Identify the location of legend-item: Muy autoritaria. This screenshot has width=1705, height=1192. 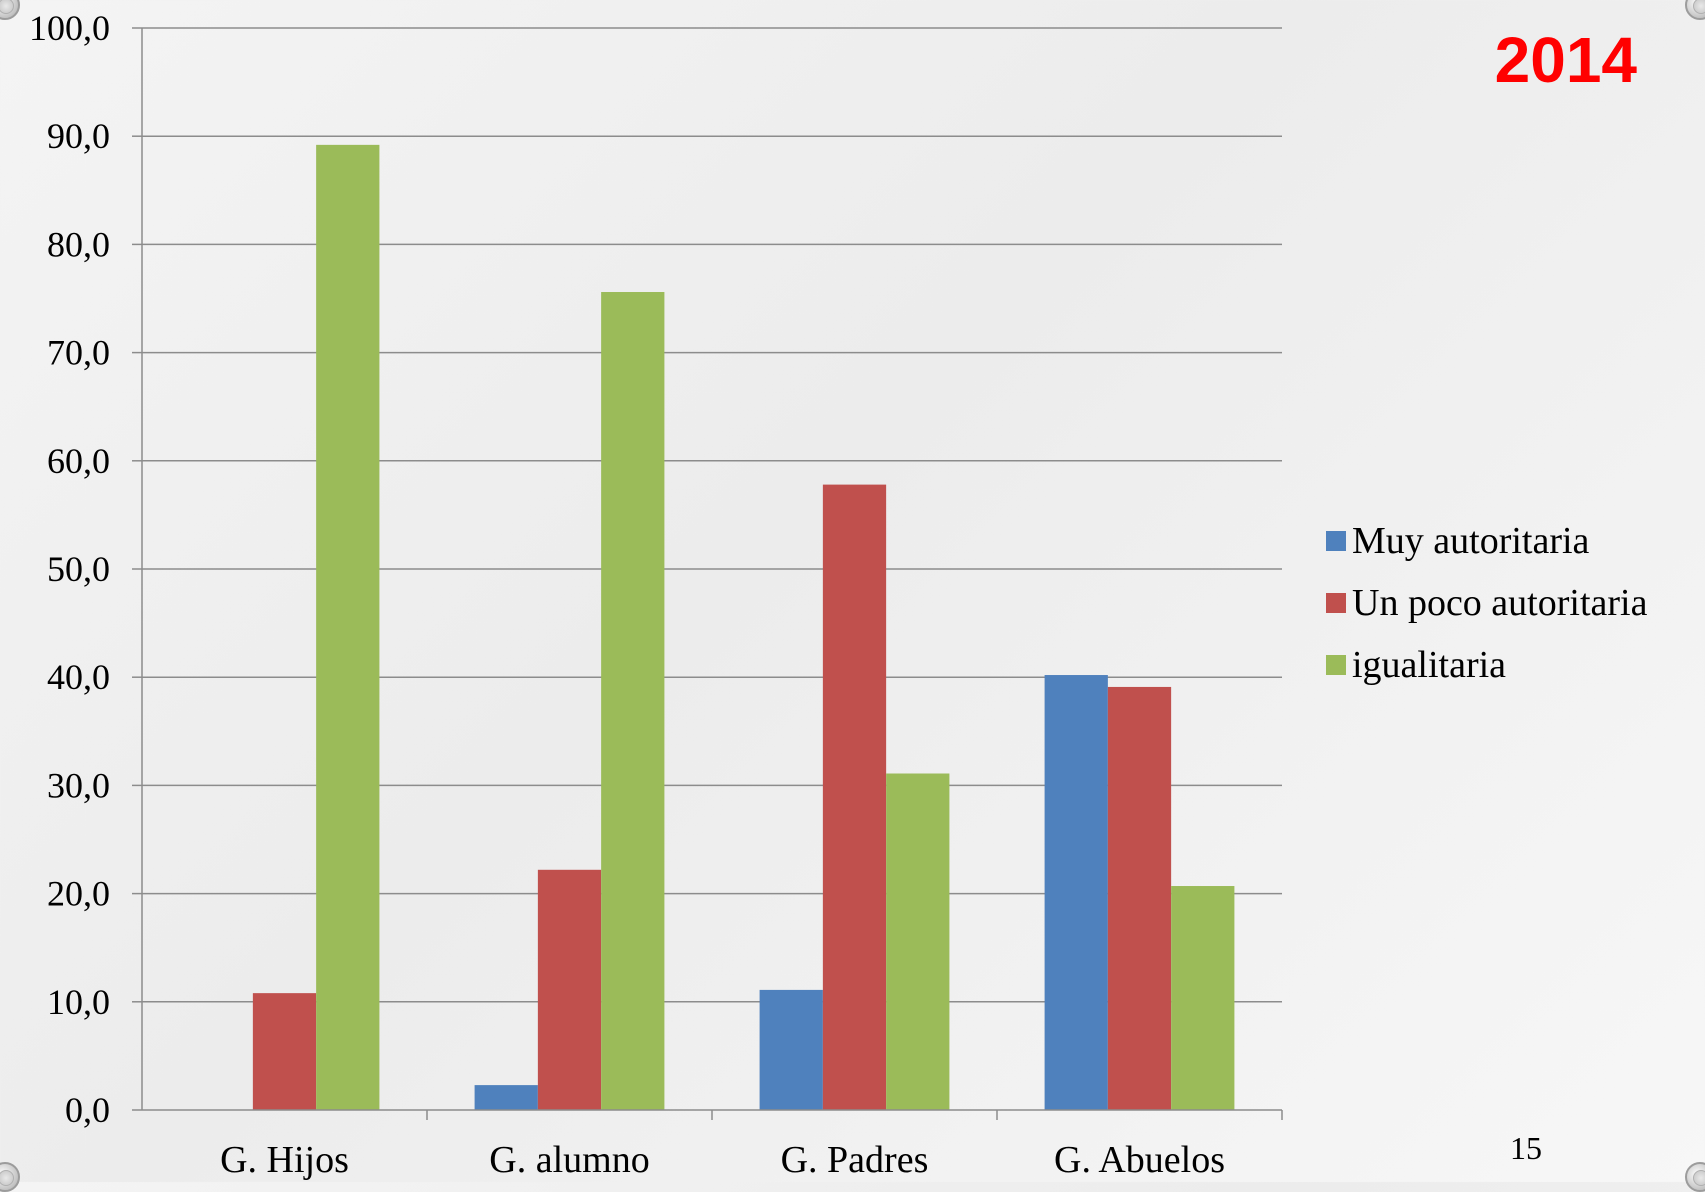
(1486, 541).